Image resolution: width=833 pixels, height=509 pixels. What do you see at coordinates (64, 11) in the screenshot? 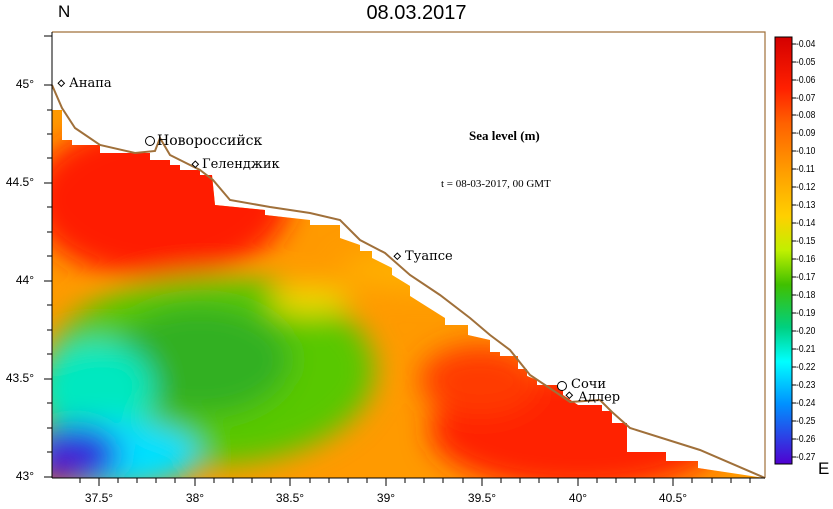
I see `north-label: N` at bounding box center [64, 11].